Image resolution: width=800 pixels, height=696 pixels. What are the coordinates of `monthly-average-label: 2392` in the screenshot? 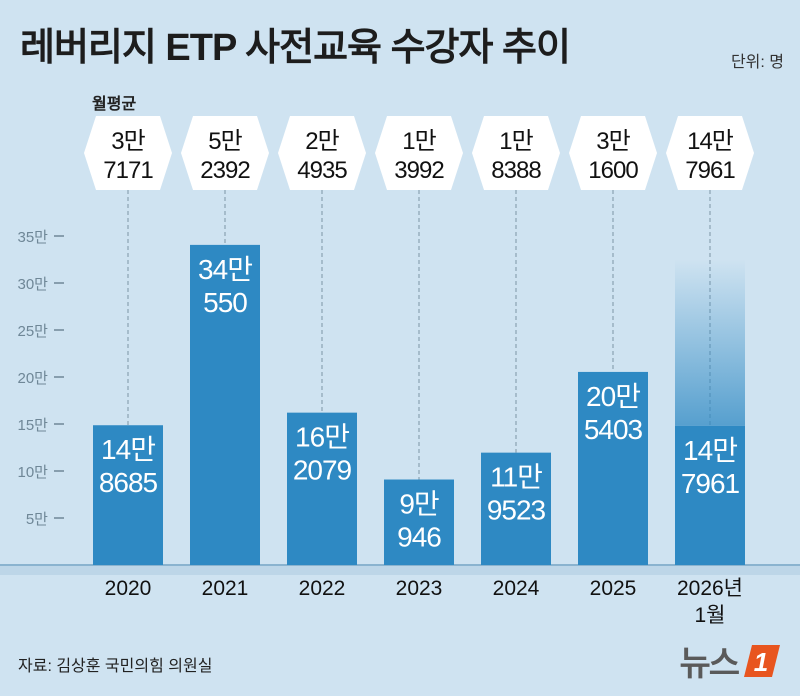 It's located at (225, 170).